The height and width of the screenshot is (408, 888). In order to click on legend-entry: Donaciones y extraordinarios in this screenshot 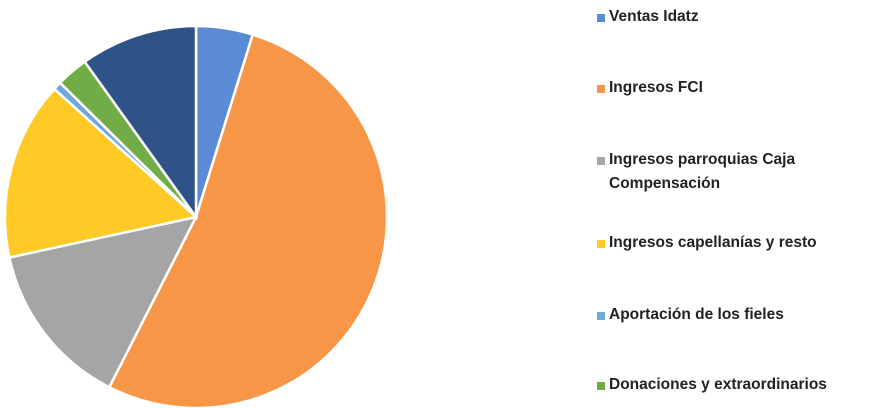, I will do `click(734, 385)`.